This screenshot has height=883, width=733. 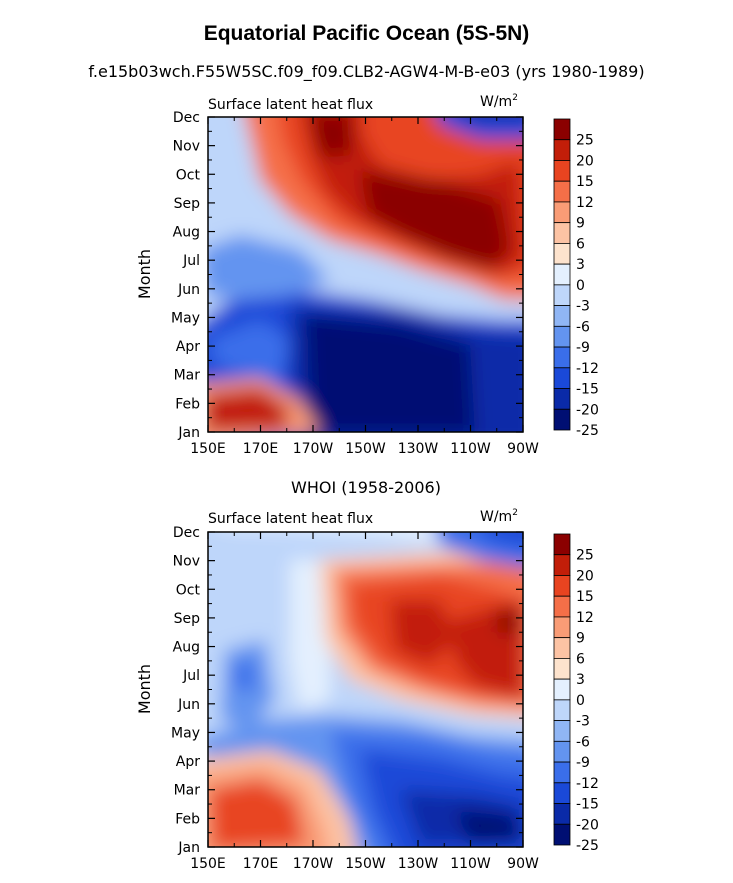 What do you see at coordinates (580, 701) in the screenshot?
I see `colorbar-label: 0` at bounding box center [580, 701].